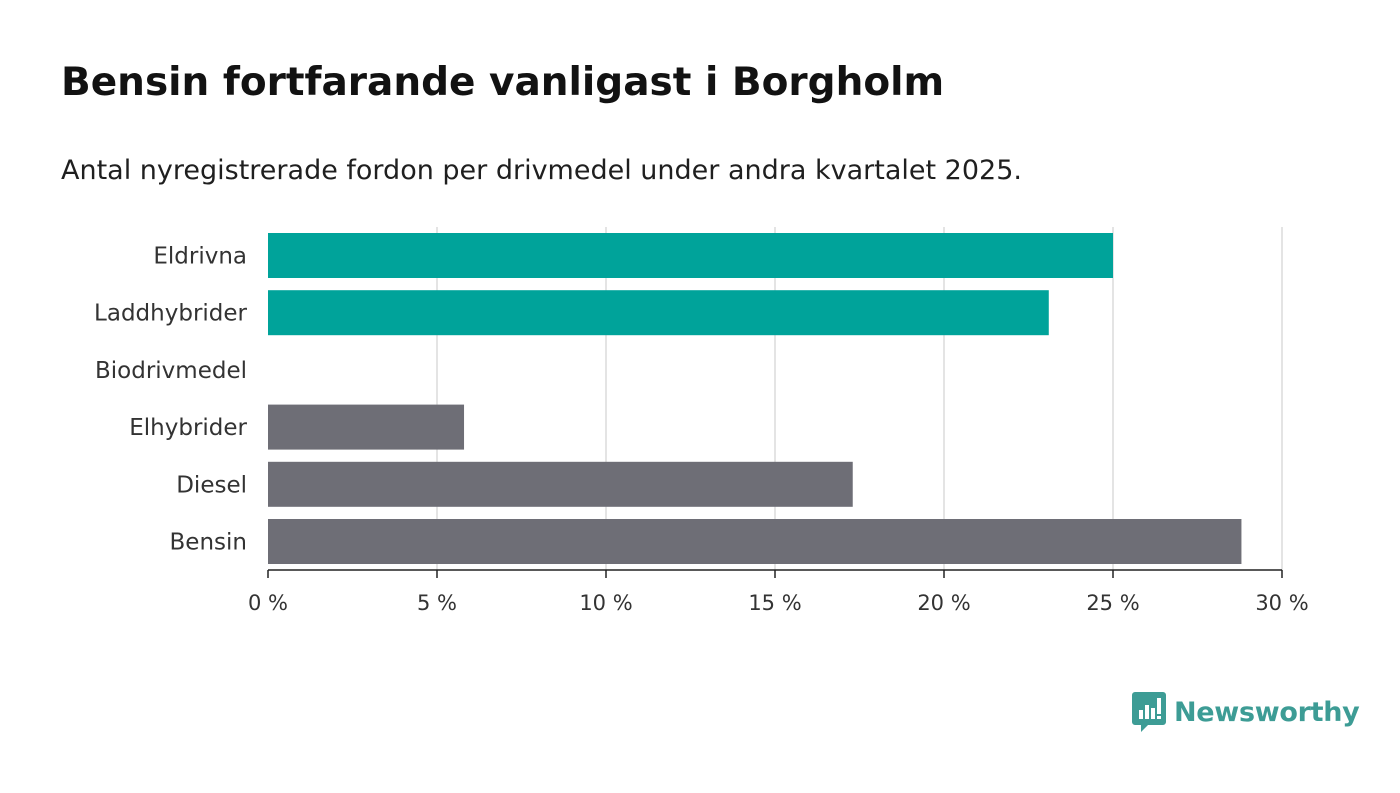 Image resolution: width=1400 pixels, height=793 pixels. Describe the element at coordinates (1281, 603) in the screenshot. I see `x-tick-label: 30 %` at that location.